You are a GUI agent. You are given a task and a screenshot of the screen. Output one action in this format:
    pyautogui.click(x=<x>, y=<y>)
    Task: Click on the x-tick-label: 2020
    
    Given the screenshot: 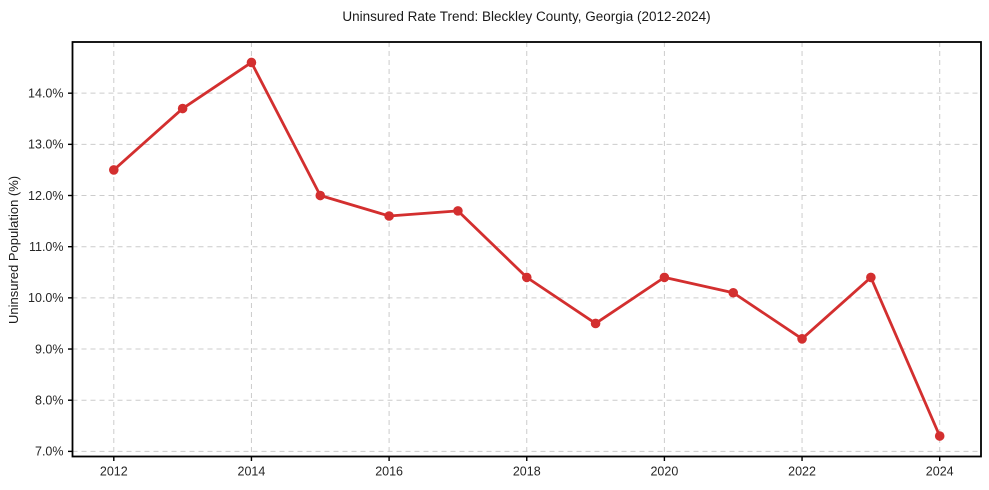 What is the action you would take?
    pyautogui.click(x=664, y=472)
    